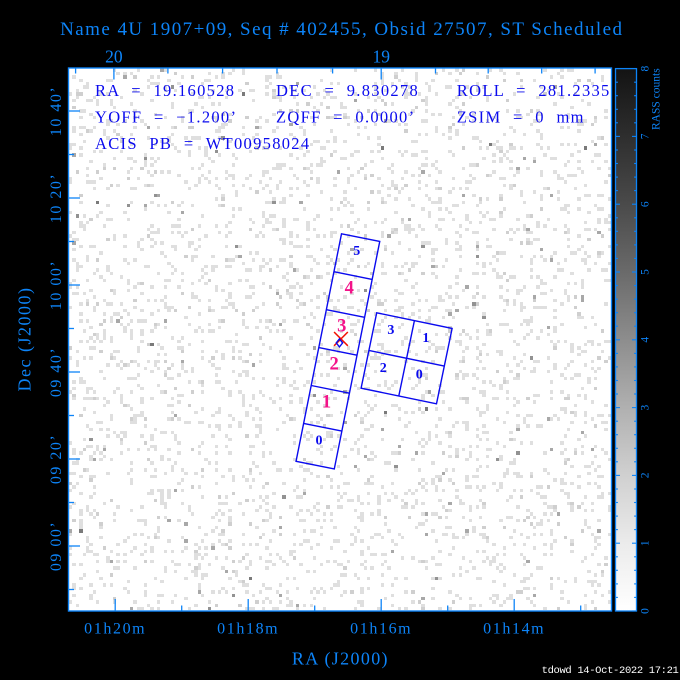 This screenshot has height=680, width=680. What do you see at coordinates (534, 90) in the screenshot?
I see `svg-text: ROLL = 281.2335` at bounding box center [534, 90].